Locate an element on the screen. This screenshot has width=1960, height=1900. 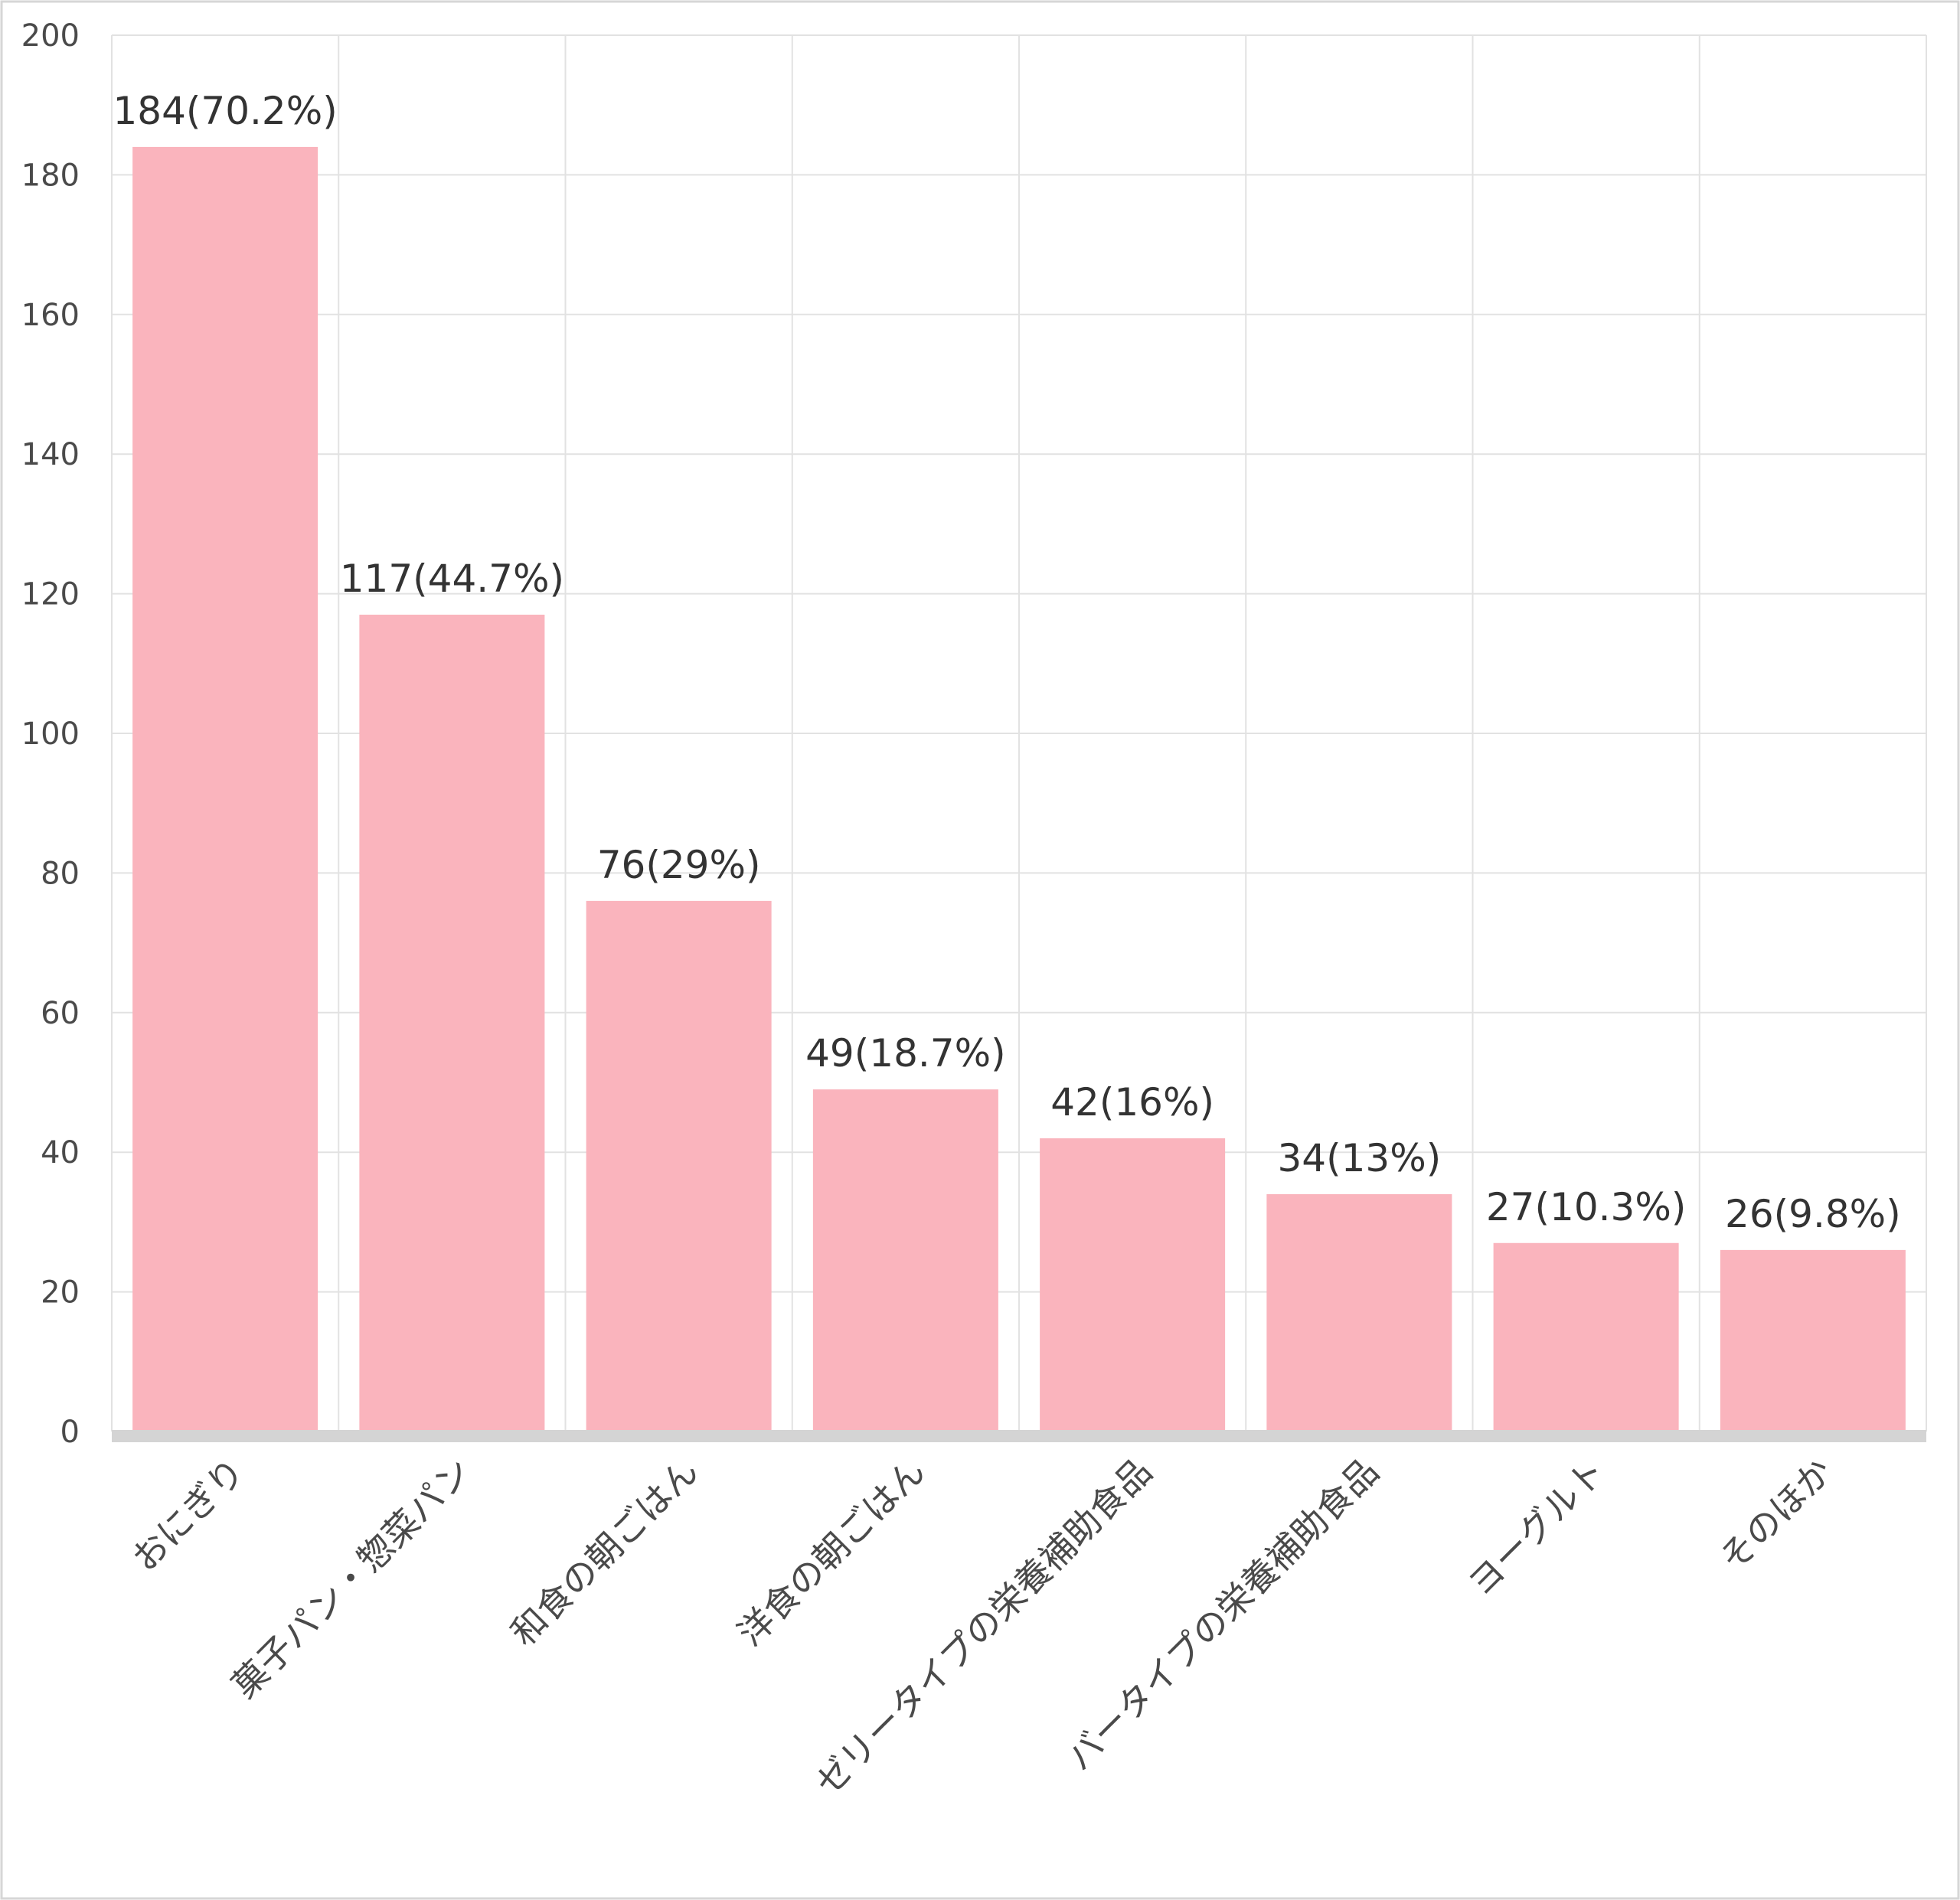
y-tick-label: 120 is located at coordinates (50, 594).